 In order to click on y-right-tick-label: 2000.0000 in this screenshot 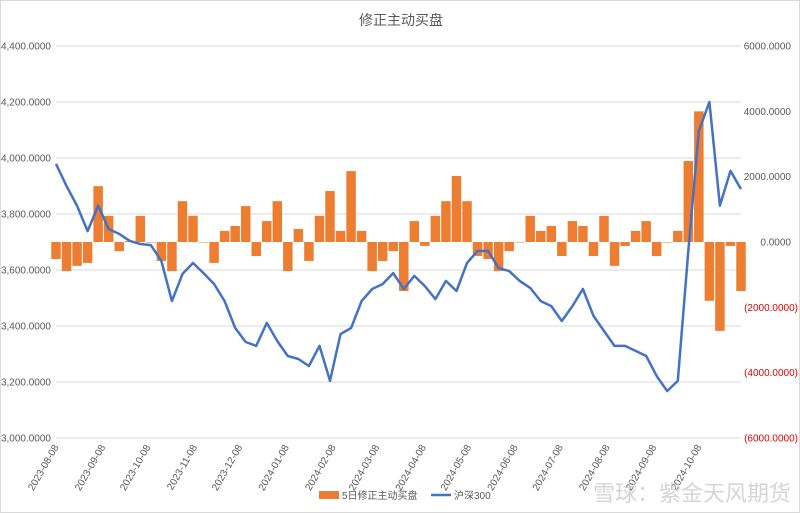, I will do `click(768, 177)`.